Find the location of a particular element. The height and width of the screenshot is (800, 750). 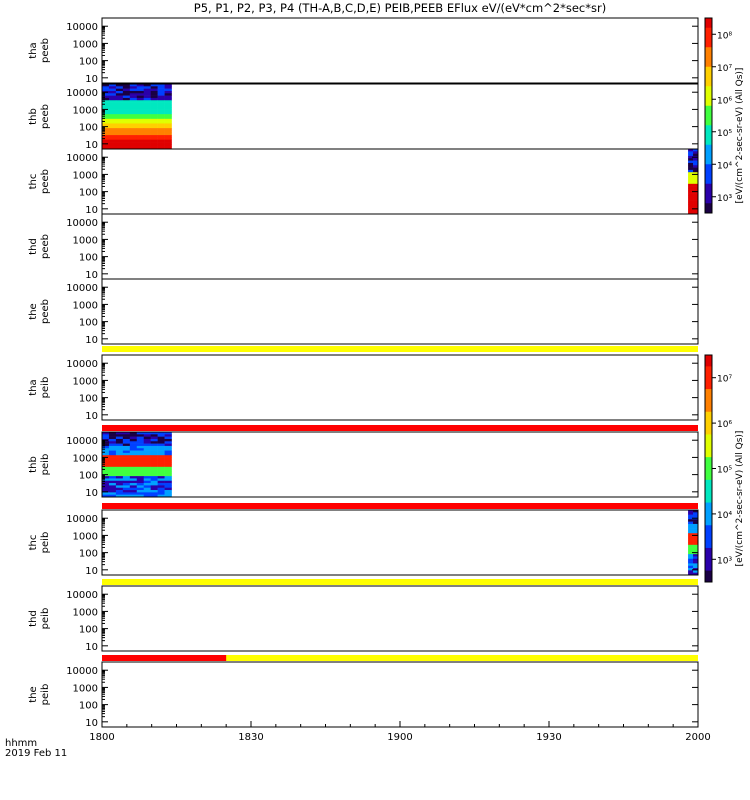

y-tick-label: 10000 is located at coordinates (82, 158).